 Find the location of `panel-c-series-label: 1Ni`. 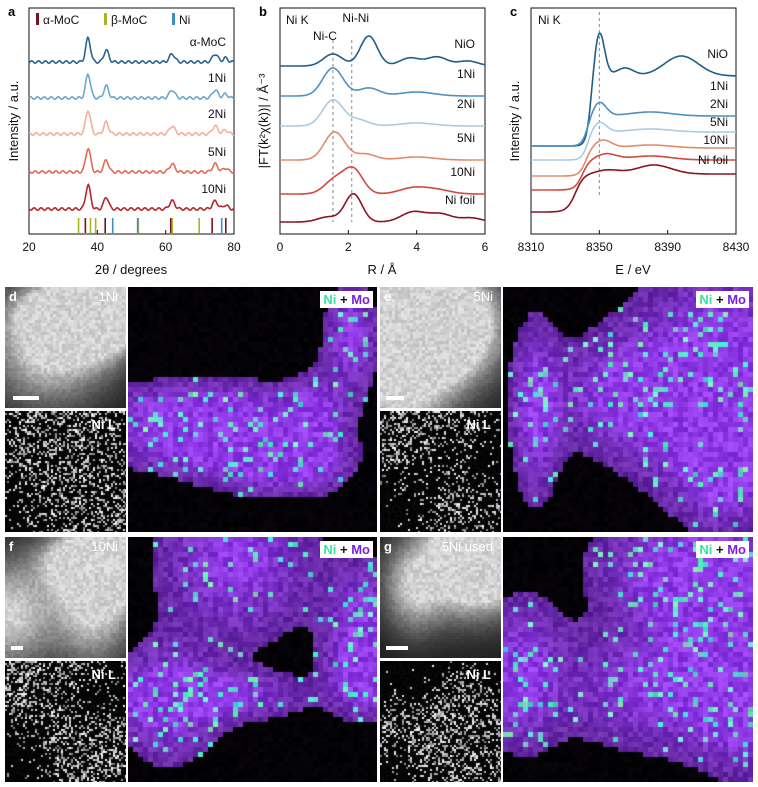

panel-c-series-label: 1Ni is located at coordinates (719, 86).